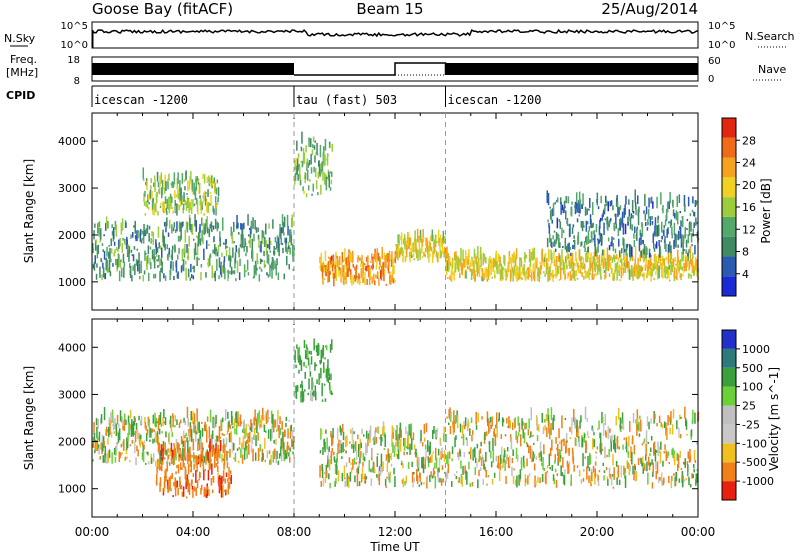 This screenshot has width=800, height=554. Describe the element at coordinates (23, 59) in the screenshot. I see `freq-left-label-1: Freq.` at that location.